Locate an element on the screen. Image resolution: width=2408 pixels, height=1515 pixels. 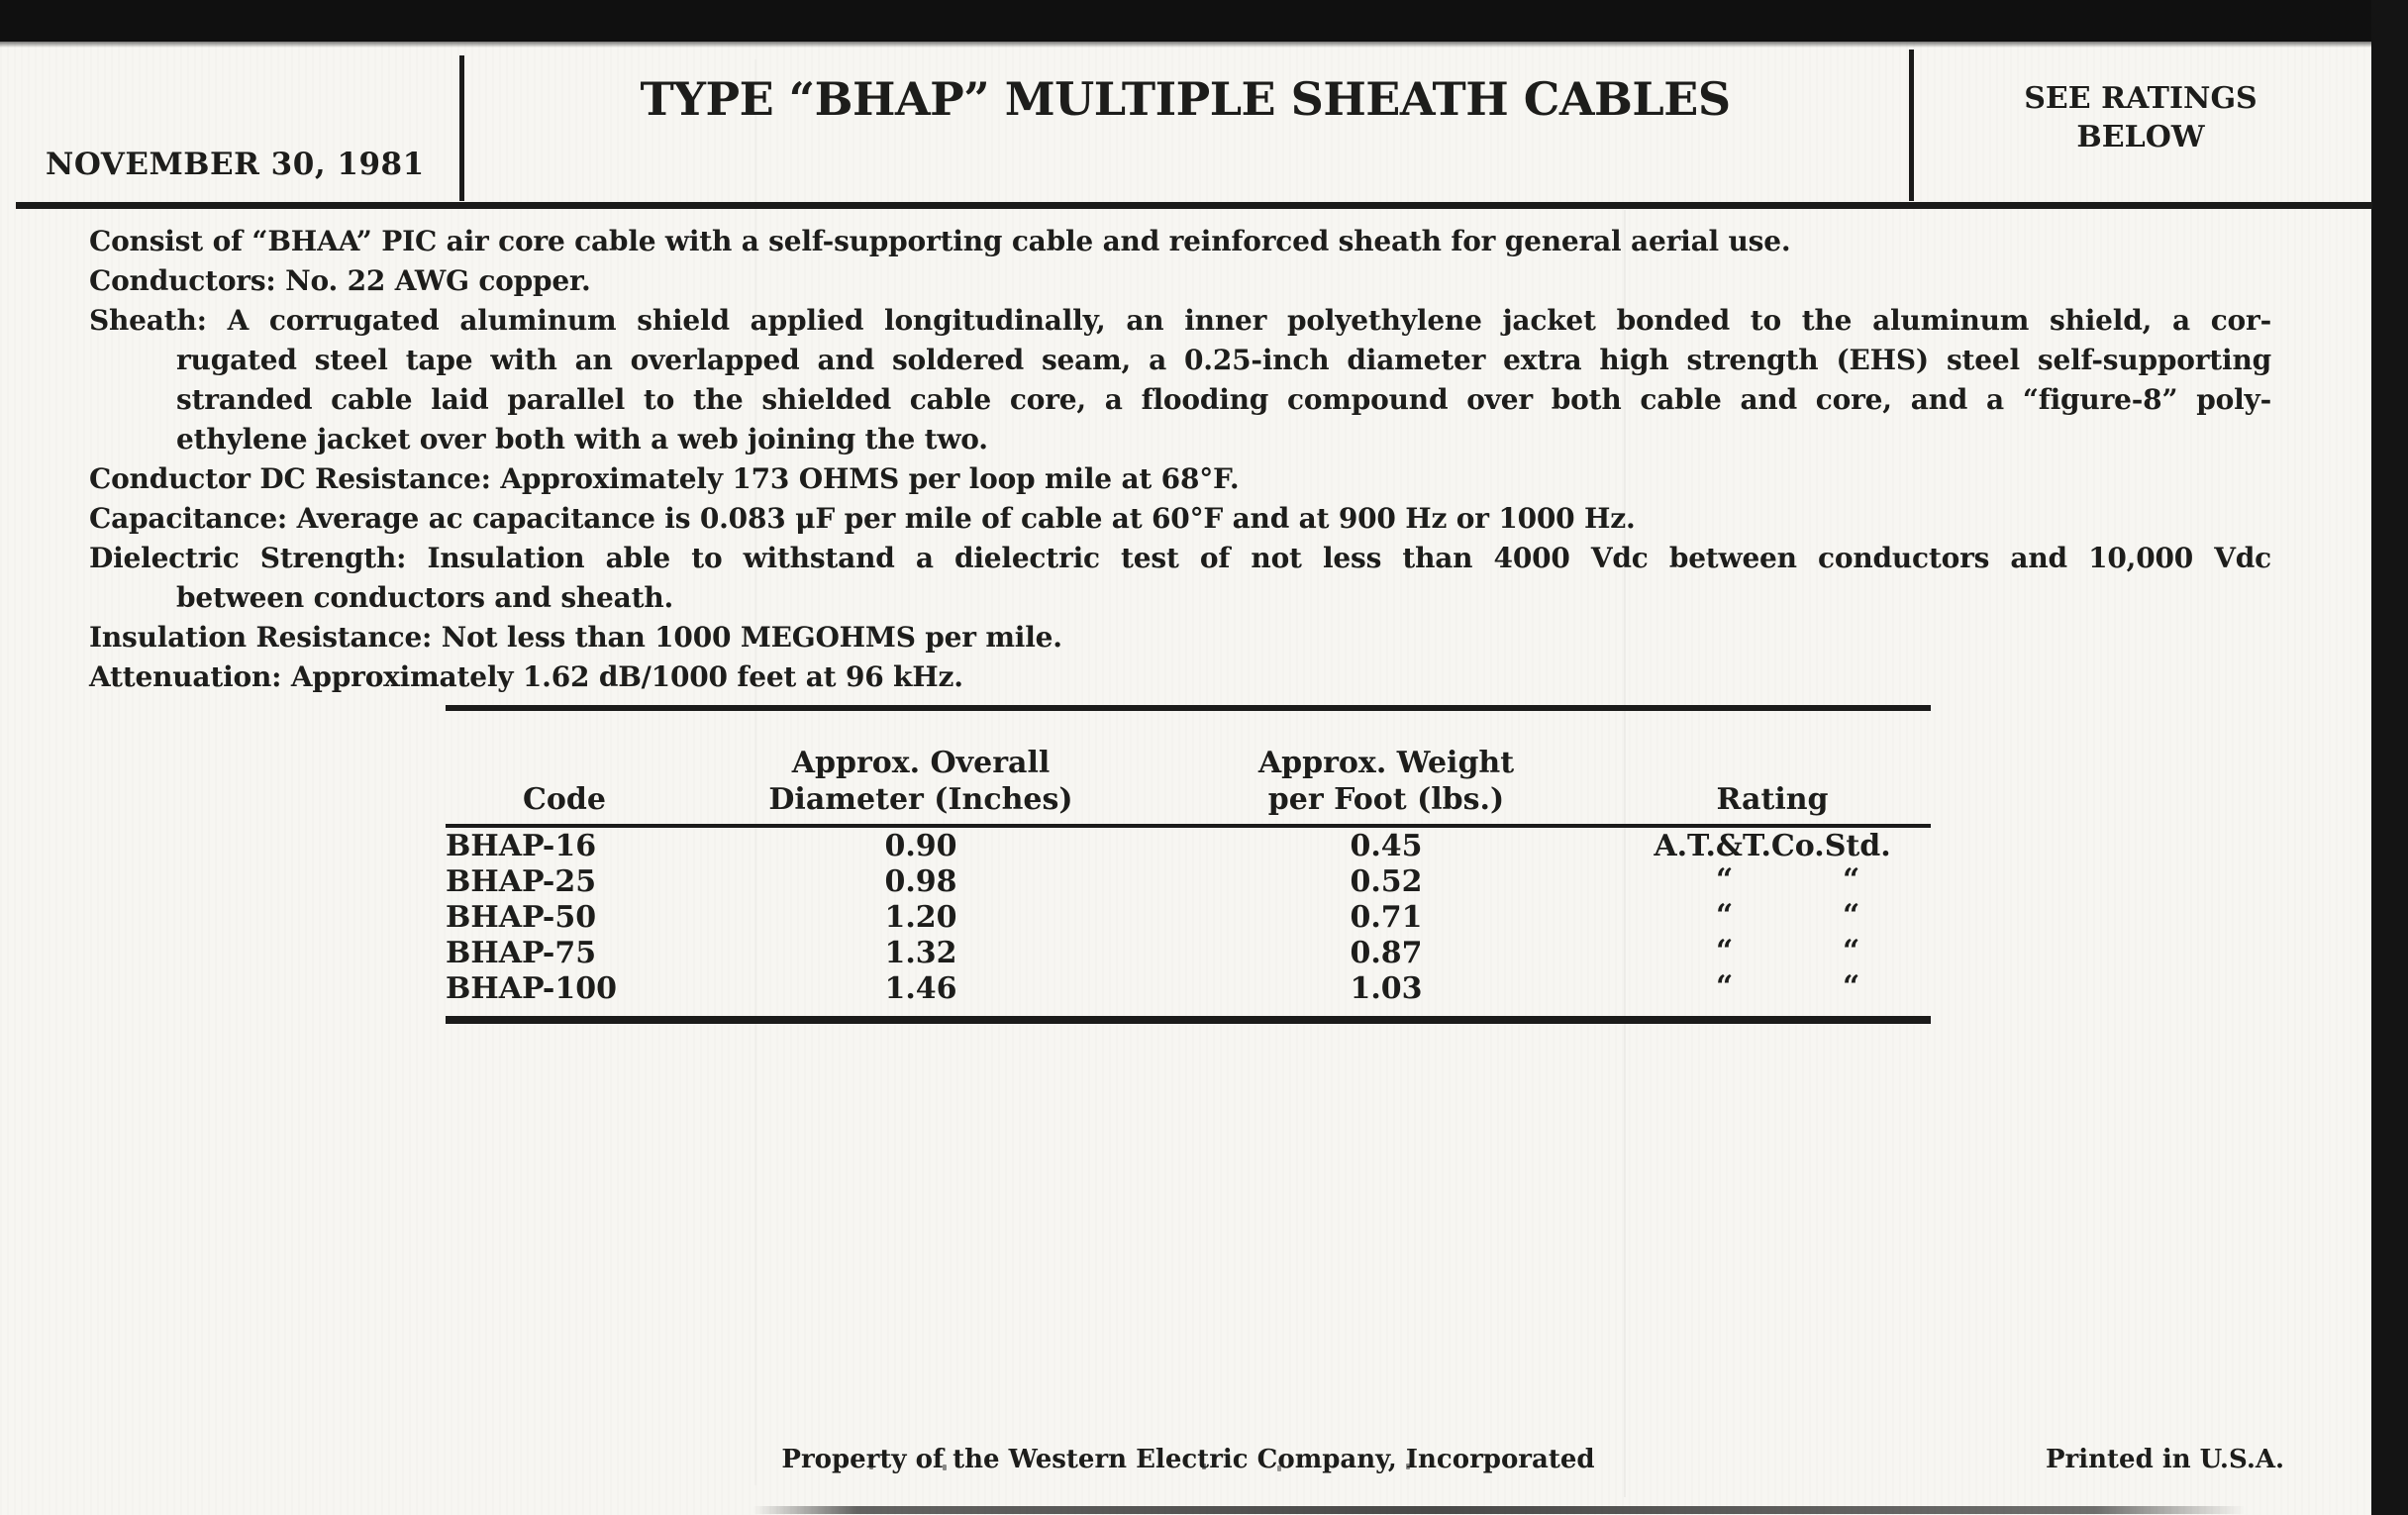
header-divider-left is located at coordinates (461, 128).